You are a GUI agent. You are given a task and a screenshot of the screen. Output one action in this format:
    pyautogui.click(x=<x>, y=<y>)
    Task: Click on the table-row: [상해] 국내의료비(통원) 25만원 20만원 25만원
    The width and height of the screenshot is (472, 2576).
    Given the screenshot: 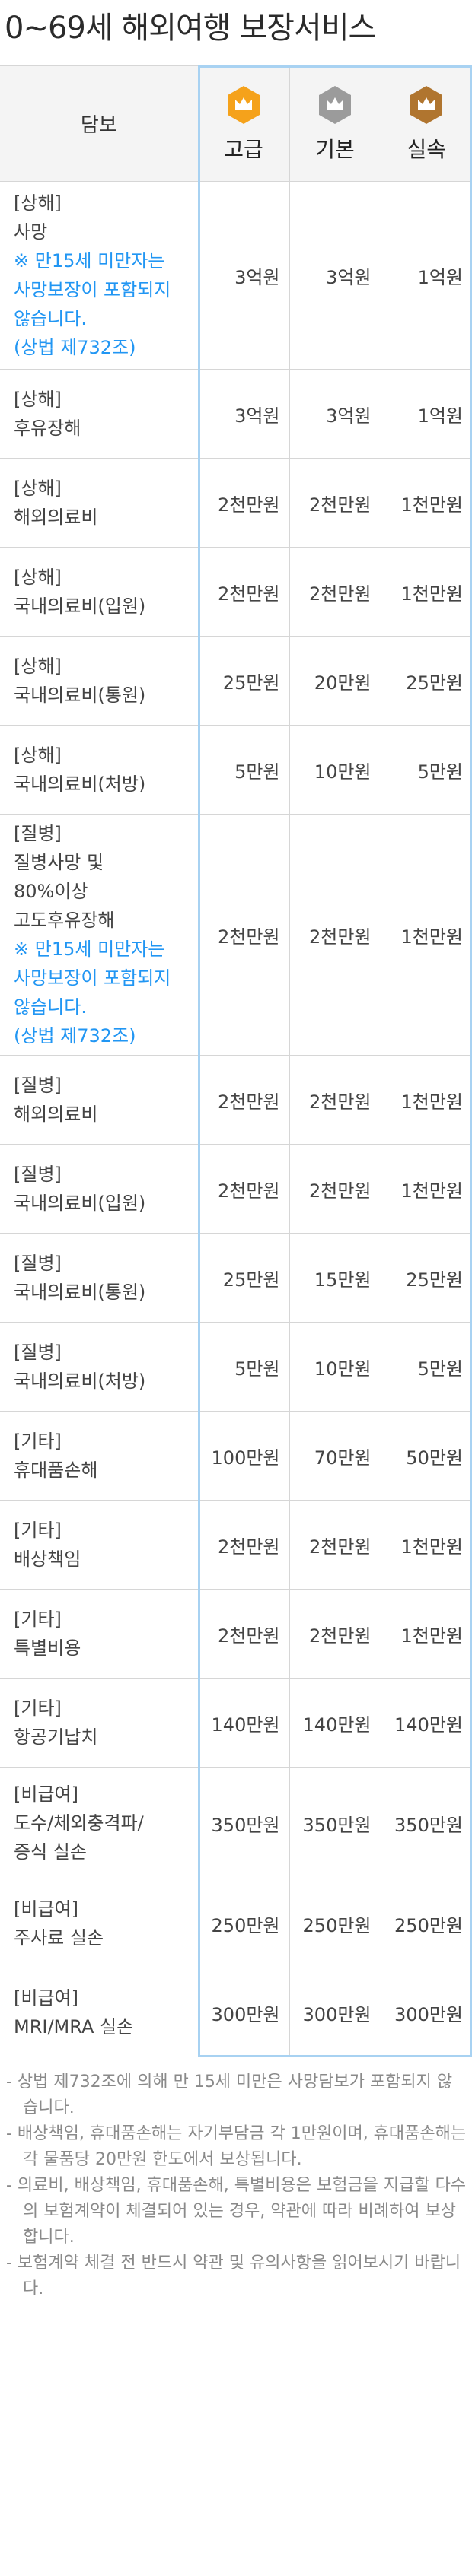 What is the action you would take?
    pyautogui.click(x=236, y=681)
    